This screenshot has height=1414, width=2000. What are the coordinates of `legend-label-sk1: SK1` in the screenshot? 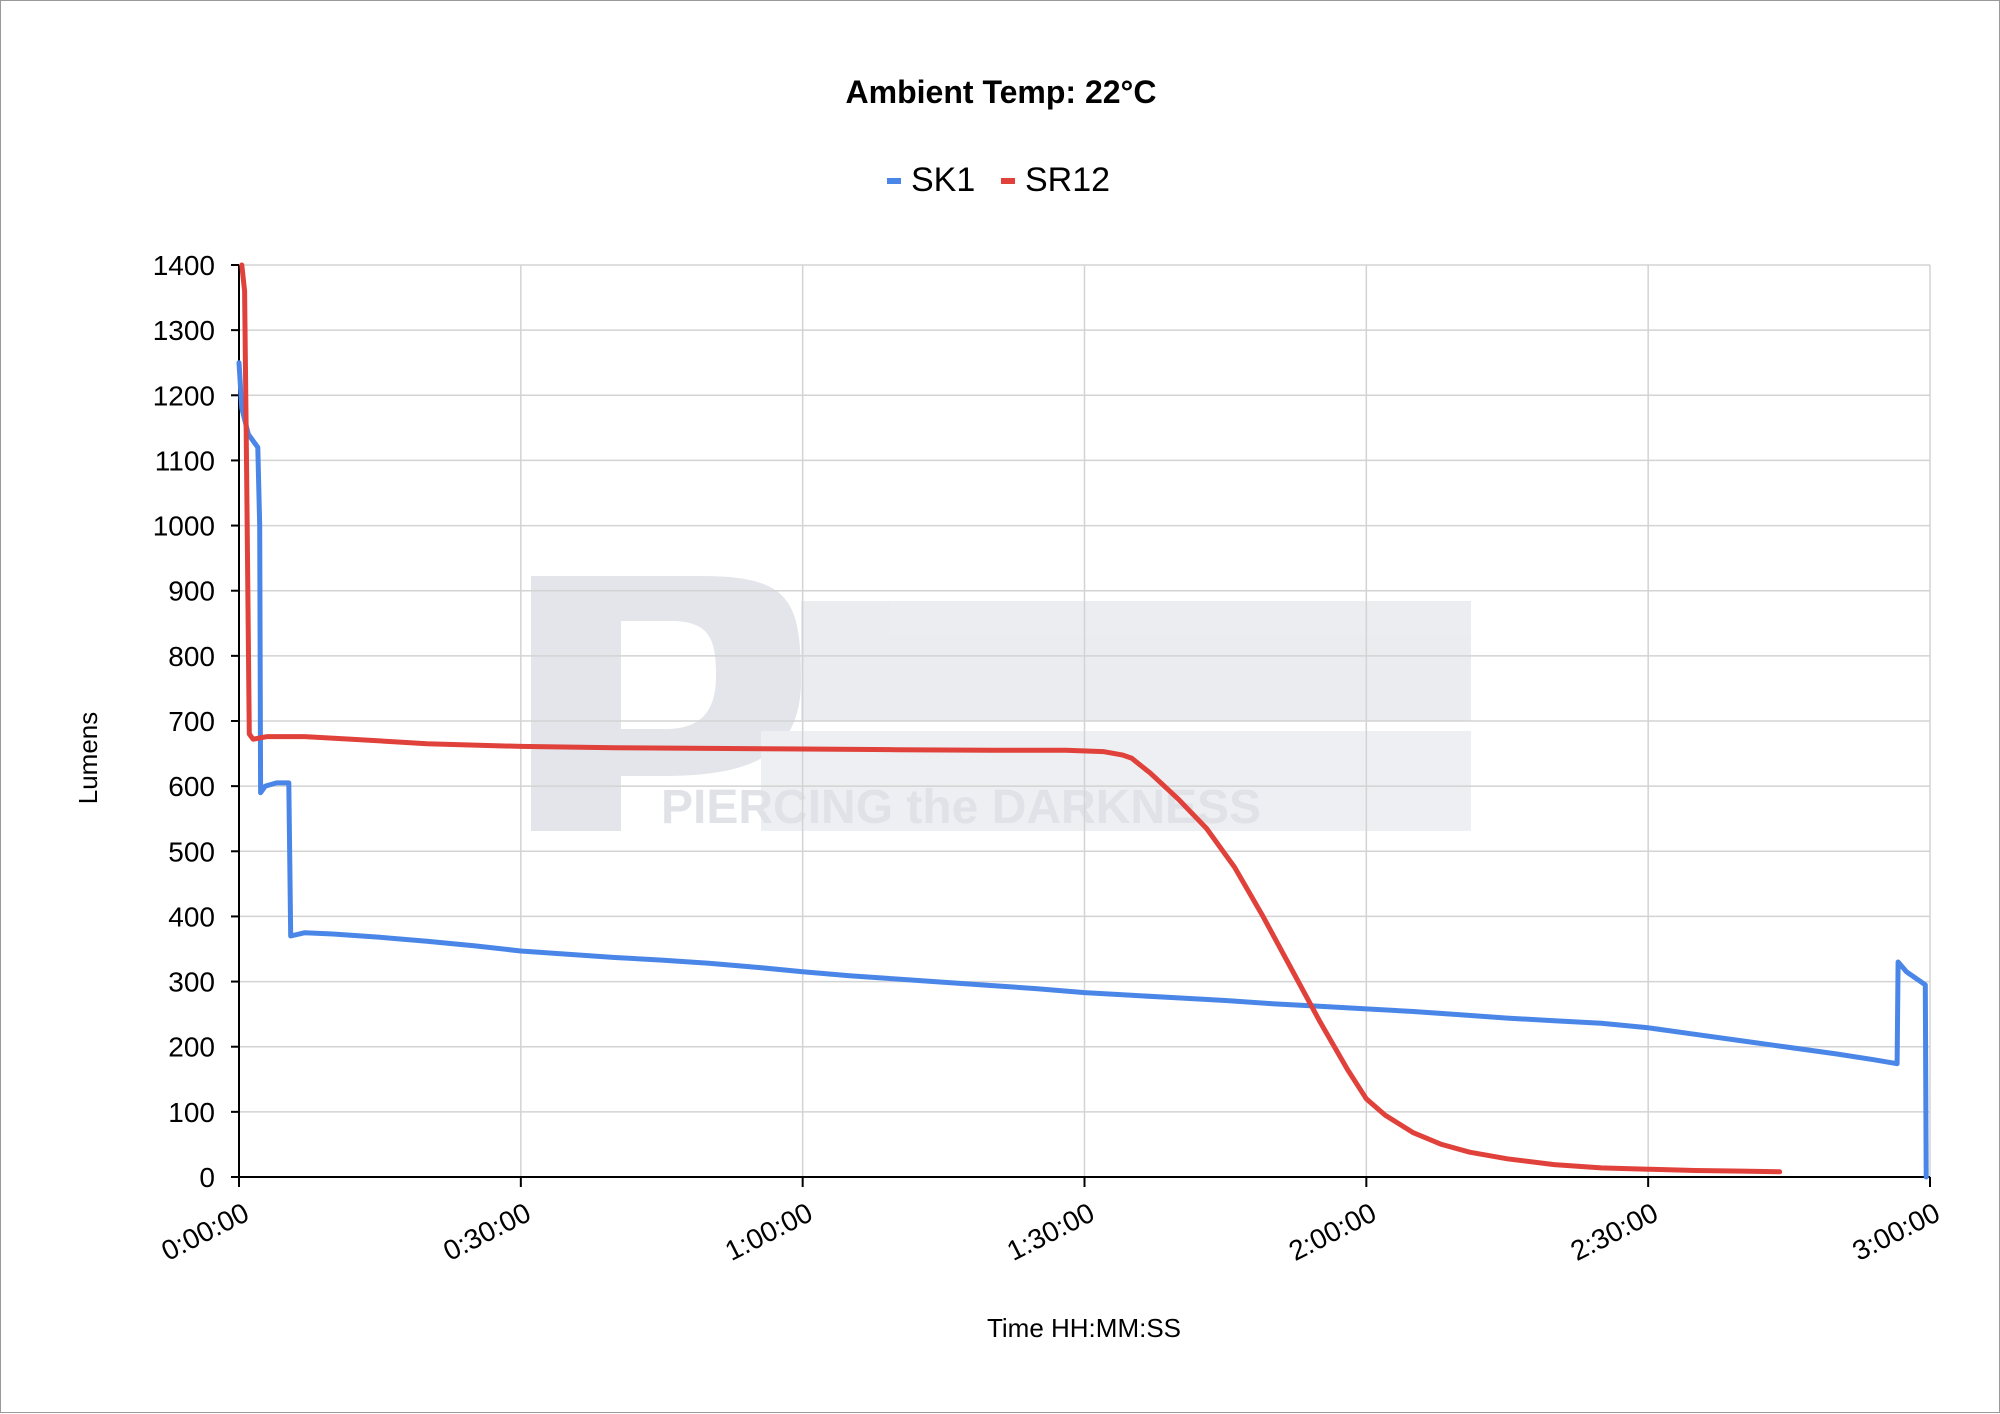 It's located at (943, 180).